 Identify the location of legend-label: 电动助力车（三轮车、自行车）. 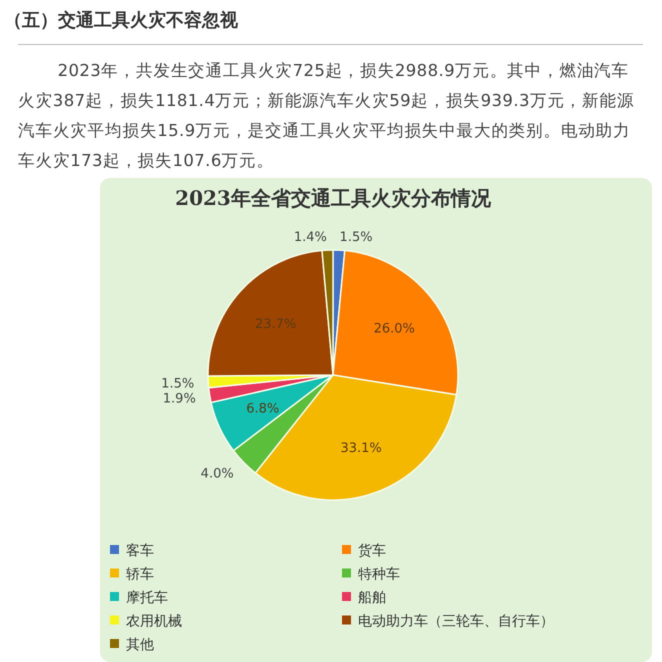
(456, 622).